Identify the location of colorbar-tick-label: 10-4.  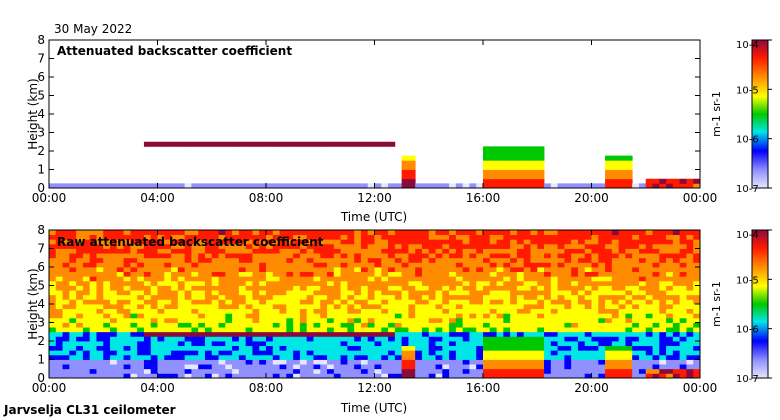
(747, 45).